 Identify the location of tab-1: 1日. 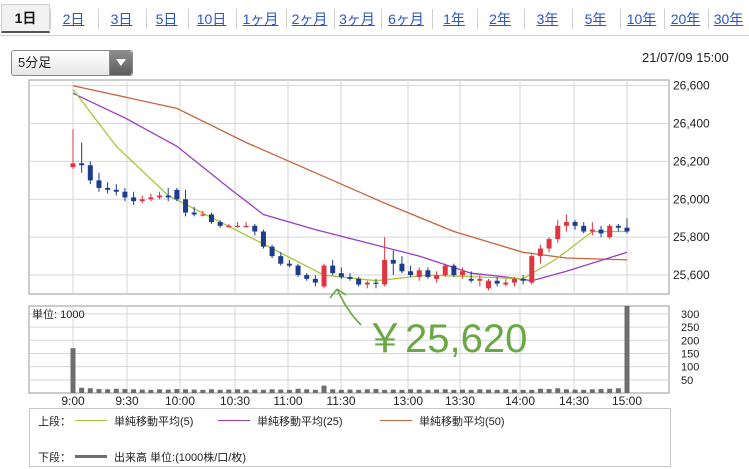
(25, 18).